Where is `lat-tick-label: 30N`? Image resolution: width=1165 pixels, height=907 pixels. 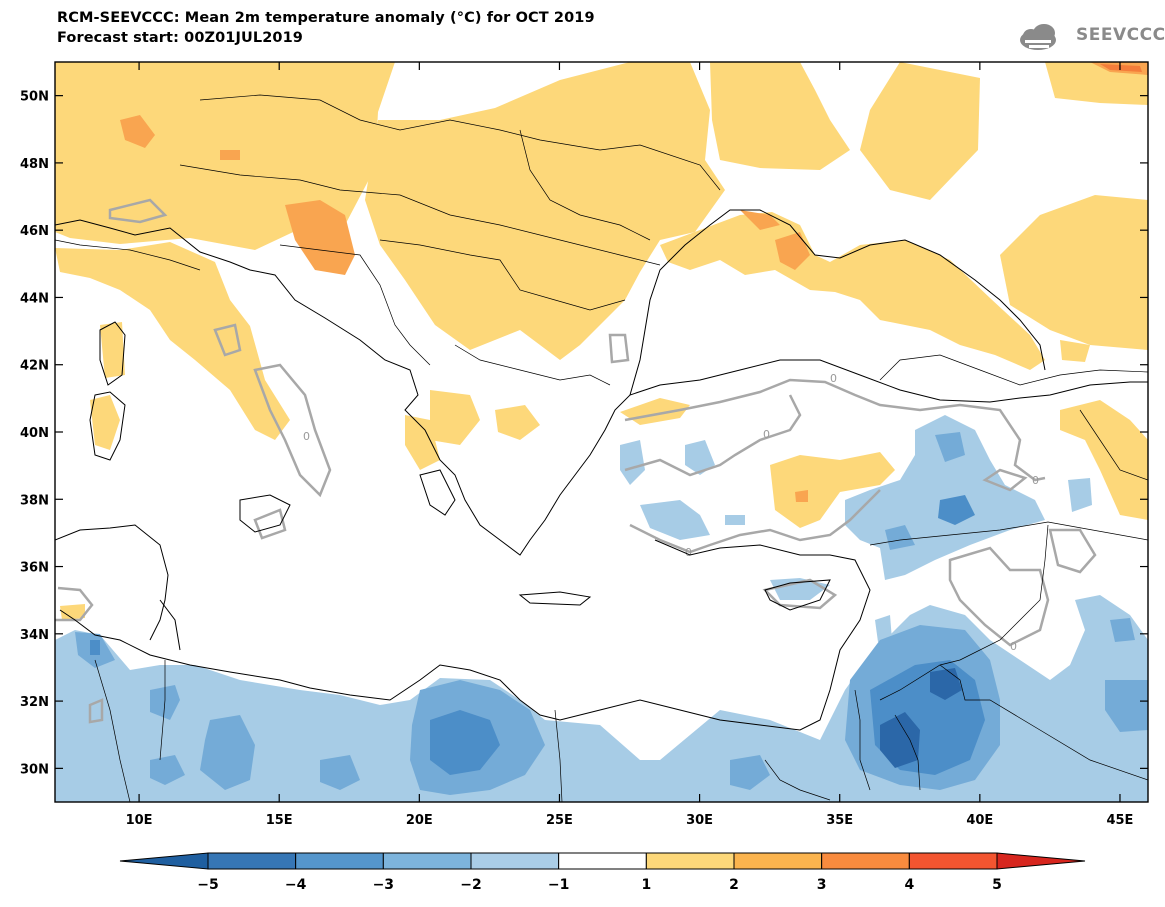 lat-tick-label: 30N is located at coordinates (34, 769).